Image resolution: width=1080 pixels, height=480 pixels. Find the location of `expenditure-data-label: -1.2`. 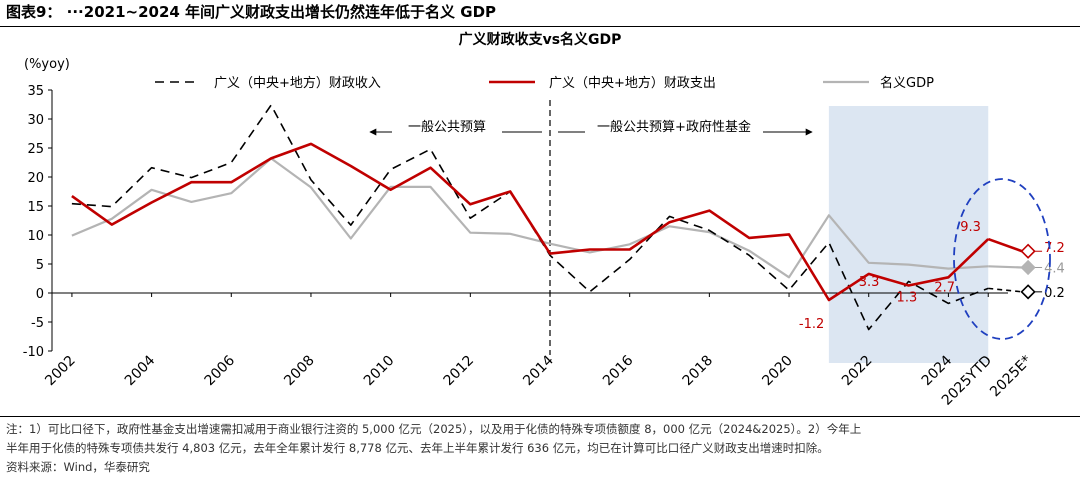

expenditure-data-label: -1.2 is located at coordinates (811, 324).